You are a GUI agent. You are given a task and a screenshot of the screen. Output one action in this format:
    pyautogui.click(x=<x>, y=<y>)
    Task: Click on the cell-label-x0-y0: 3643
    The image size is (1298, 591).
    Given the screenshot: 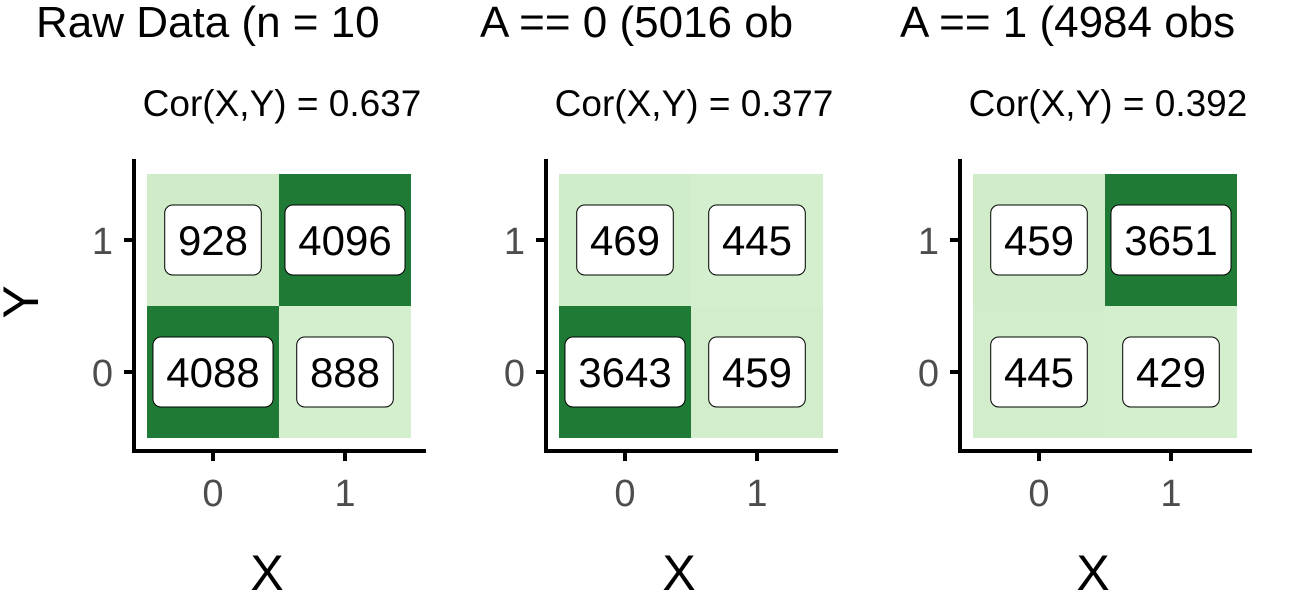 What is the action you would take?
    pyautogui.click(x=624, y=372)
    